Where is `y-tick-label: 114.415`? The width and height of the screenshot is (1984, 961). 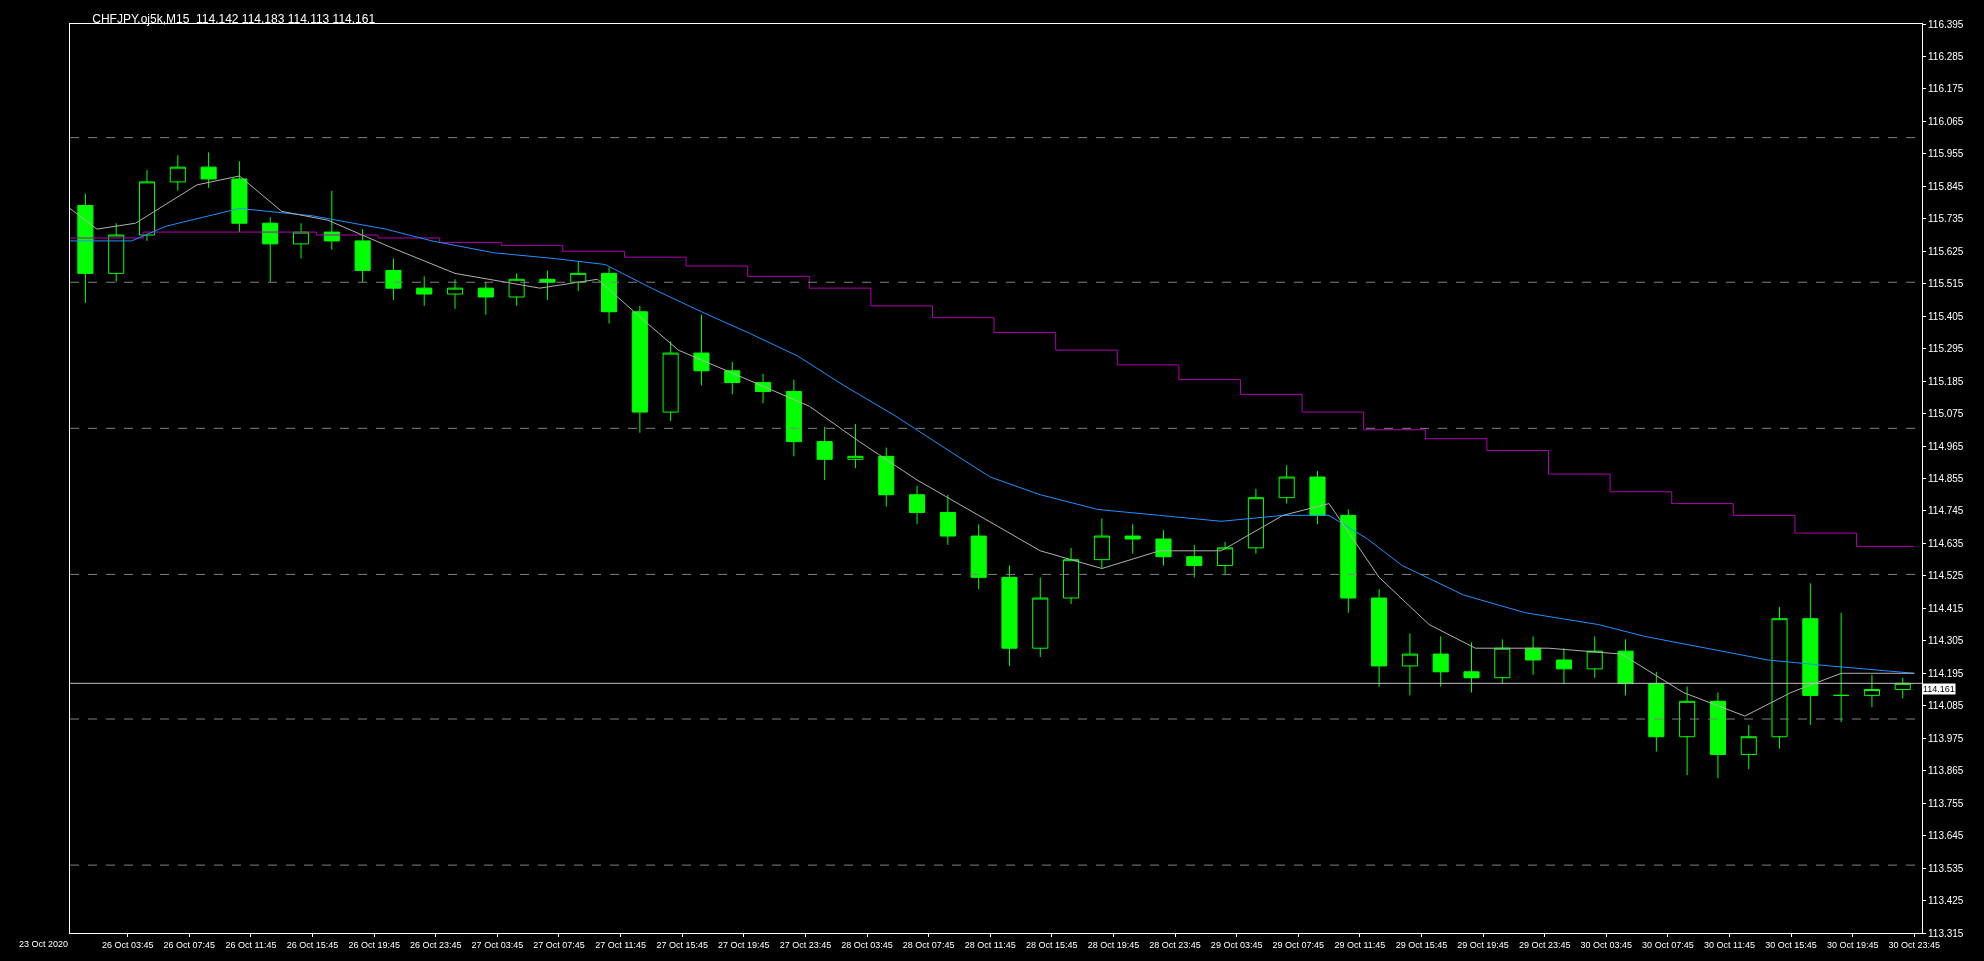 y-tick-label: 114.415 is located at coordinates (1946, 608).